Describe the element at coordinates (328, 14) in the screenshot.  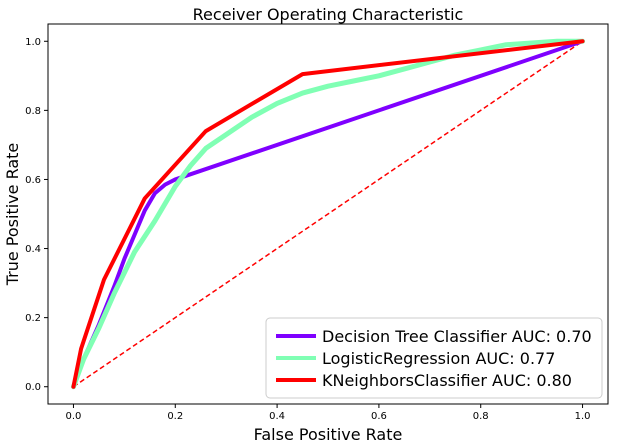
I see `chart-title: Receiver Operating Characteristic` at that location.